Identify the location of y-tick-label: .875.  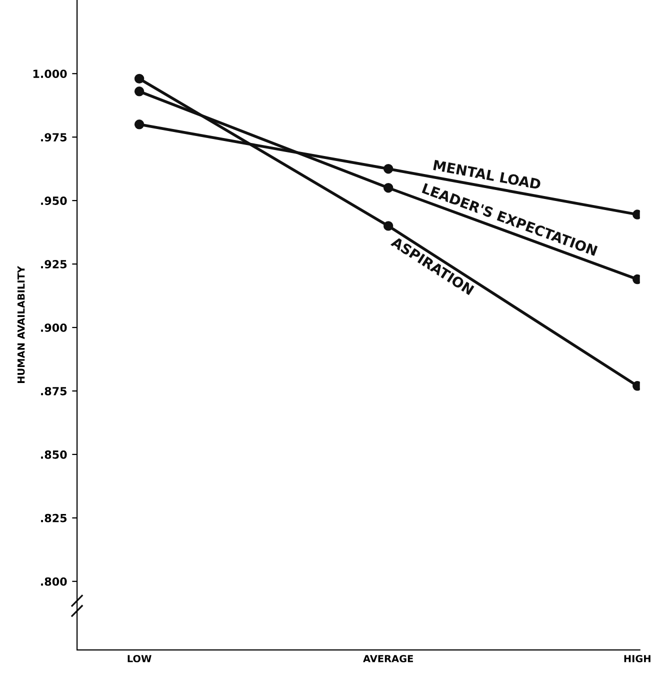
(54, 391).